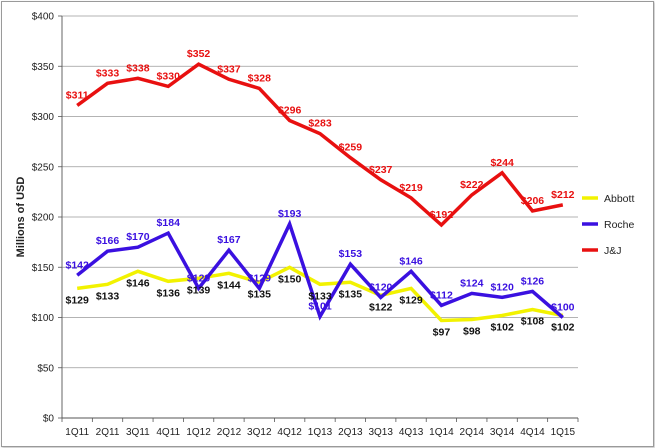 Image resolution: width=655 pixels, height=448 pixels. I want to click on data-label-j-j: $337, so click(229, 69).